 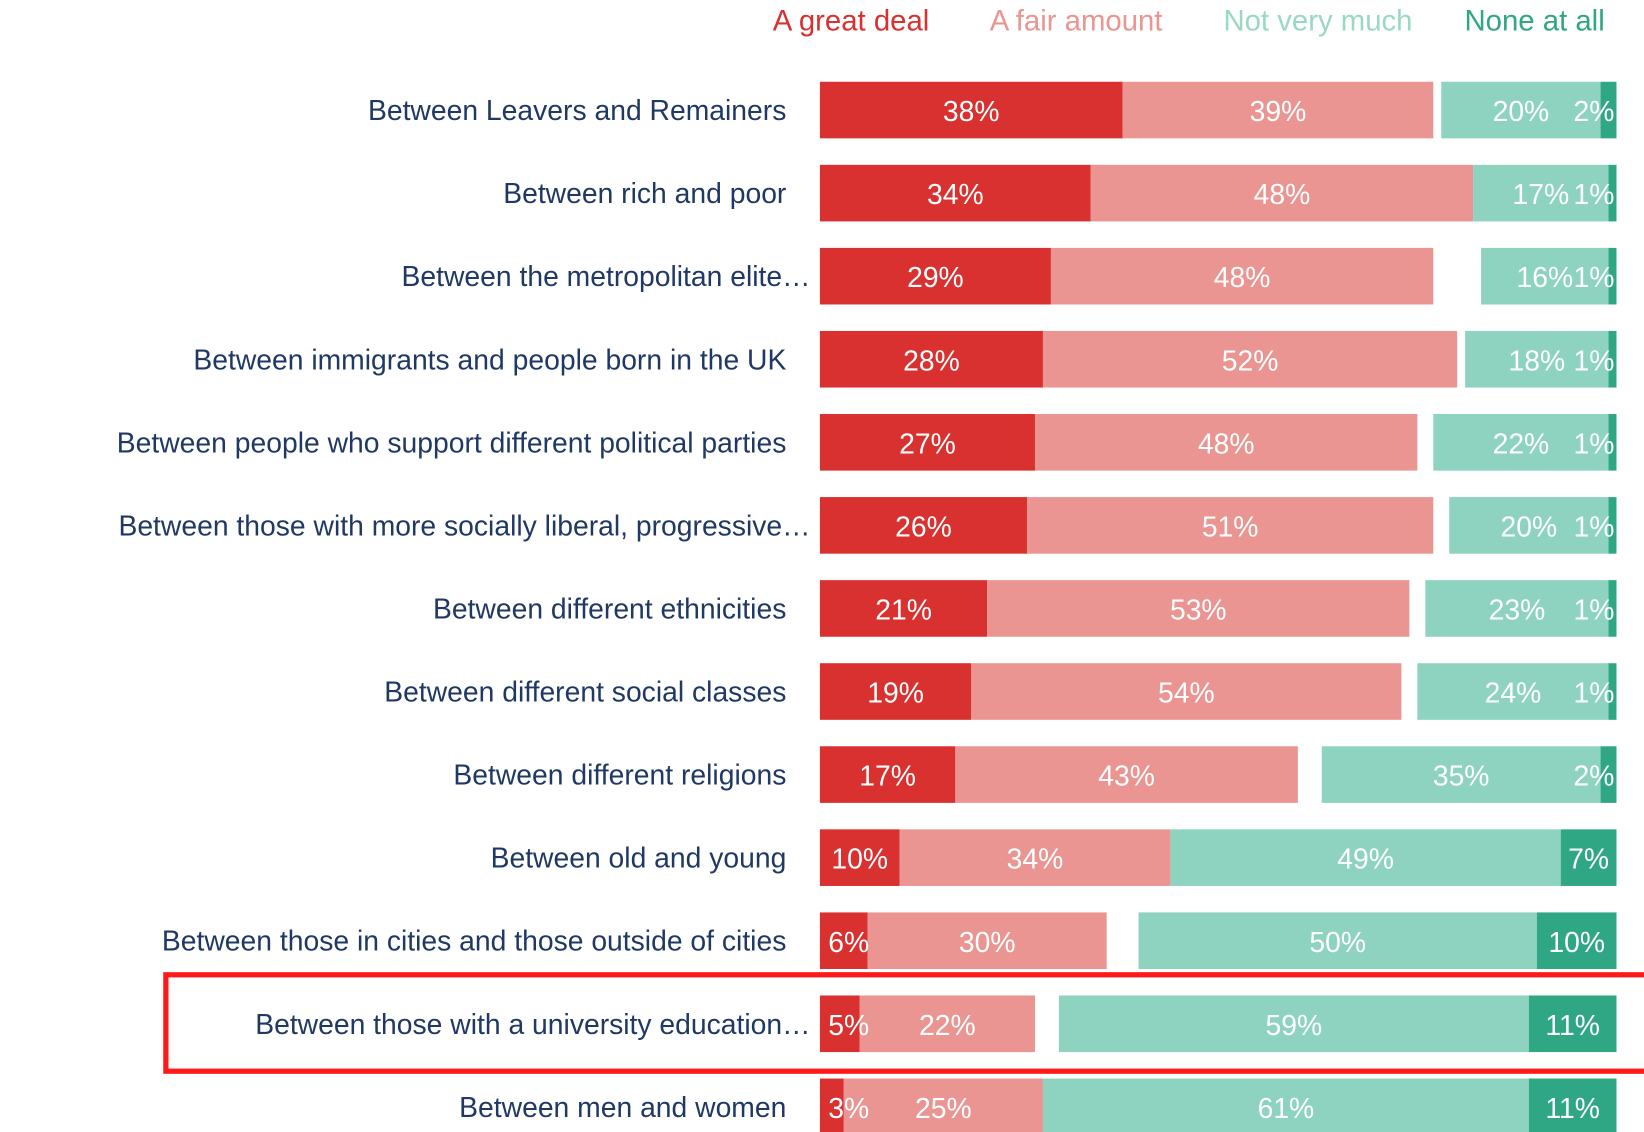 I want to click on data-label: 59%, so click(x=1294, y=1025).